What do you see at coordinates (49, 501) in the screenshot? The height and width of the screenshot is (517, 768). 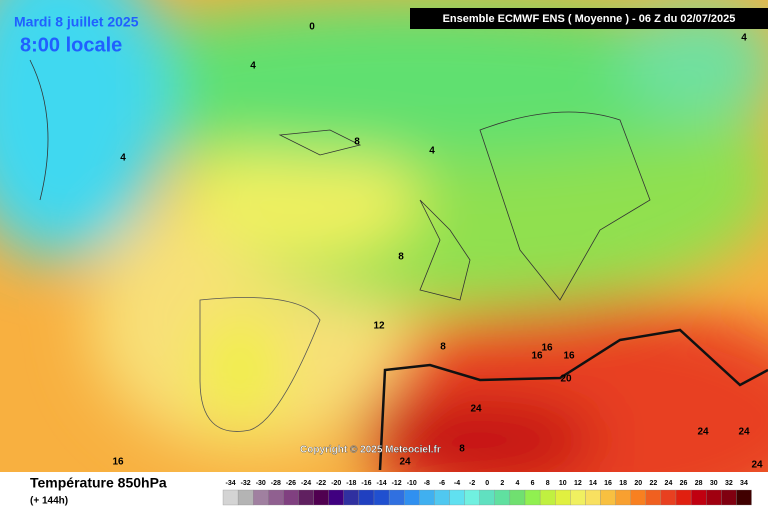 I see `lead-time: (+ 144h)` at bounding box center [49, 501].